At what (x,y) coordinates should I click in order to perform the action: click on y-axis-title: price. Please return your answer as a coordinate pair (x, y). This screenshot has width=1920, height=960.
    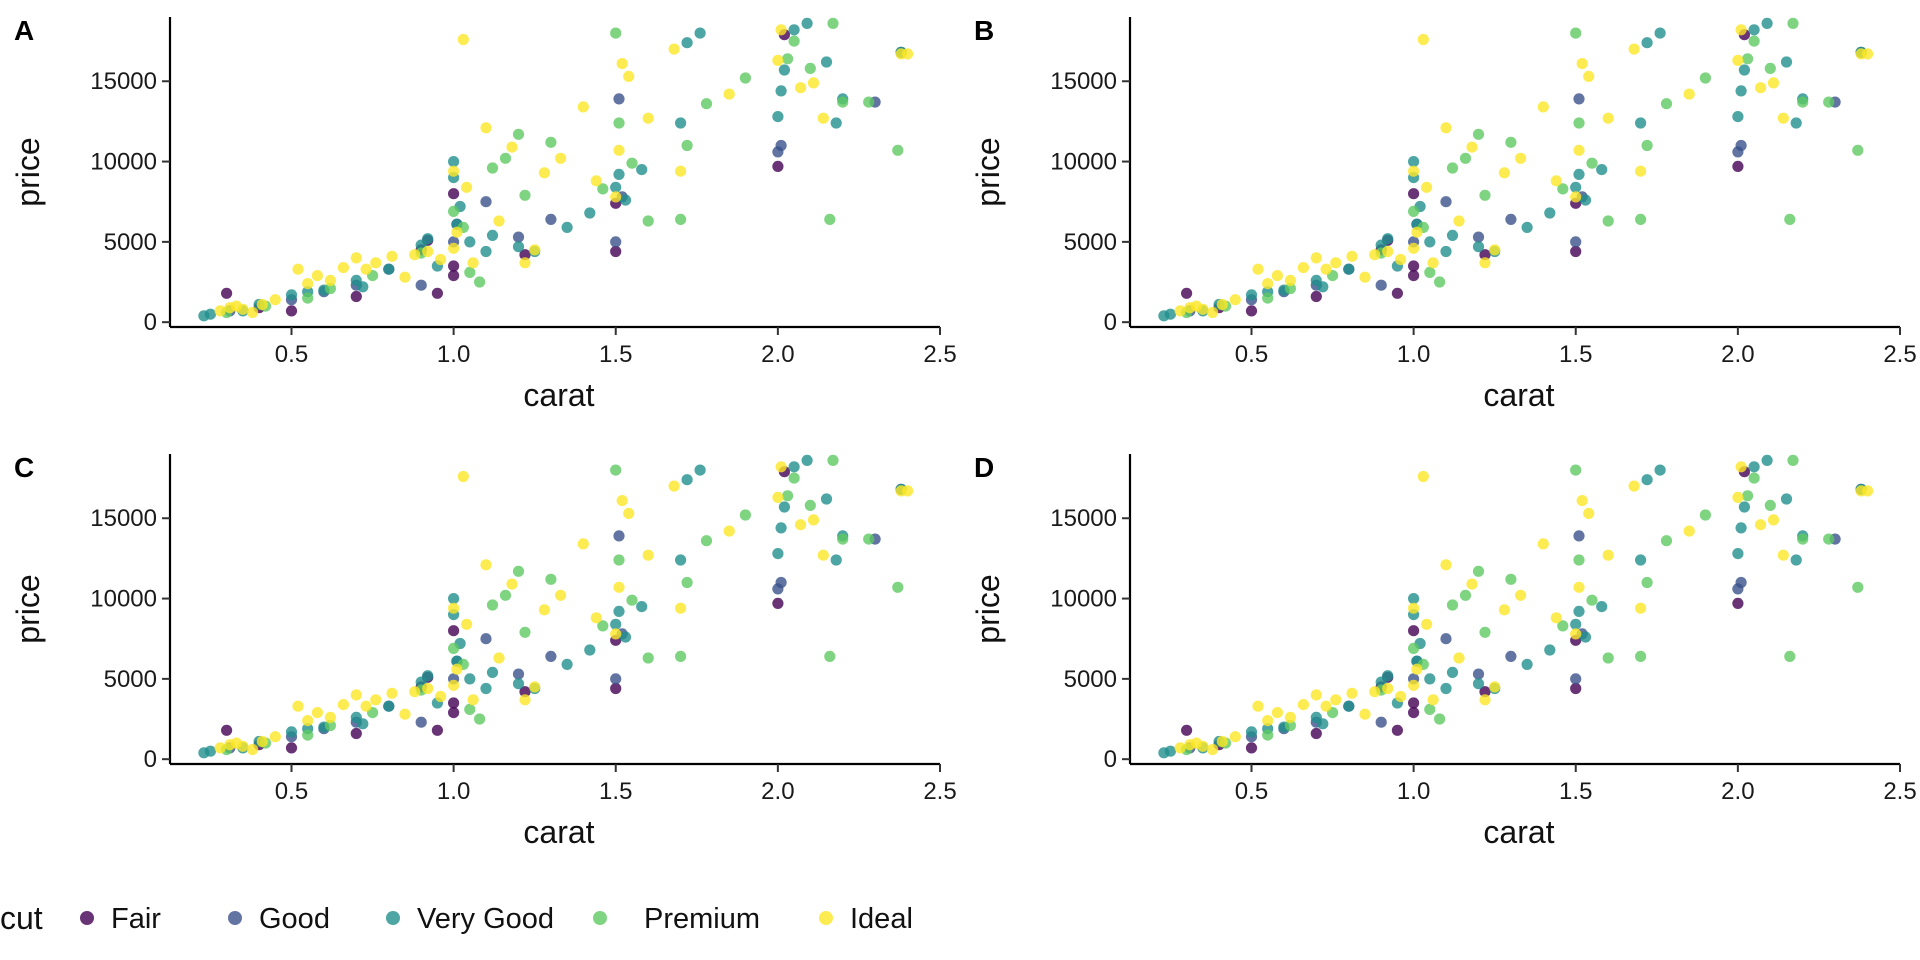
    Looking at the image, I should click on (28, 608).